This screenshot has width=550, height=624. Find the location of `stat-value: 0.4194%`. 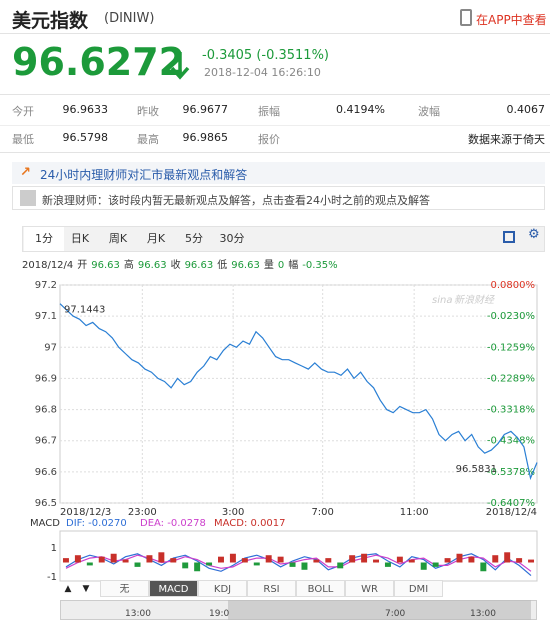

stat-value: 0.4194% is located at coordinates (360, 109).